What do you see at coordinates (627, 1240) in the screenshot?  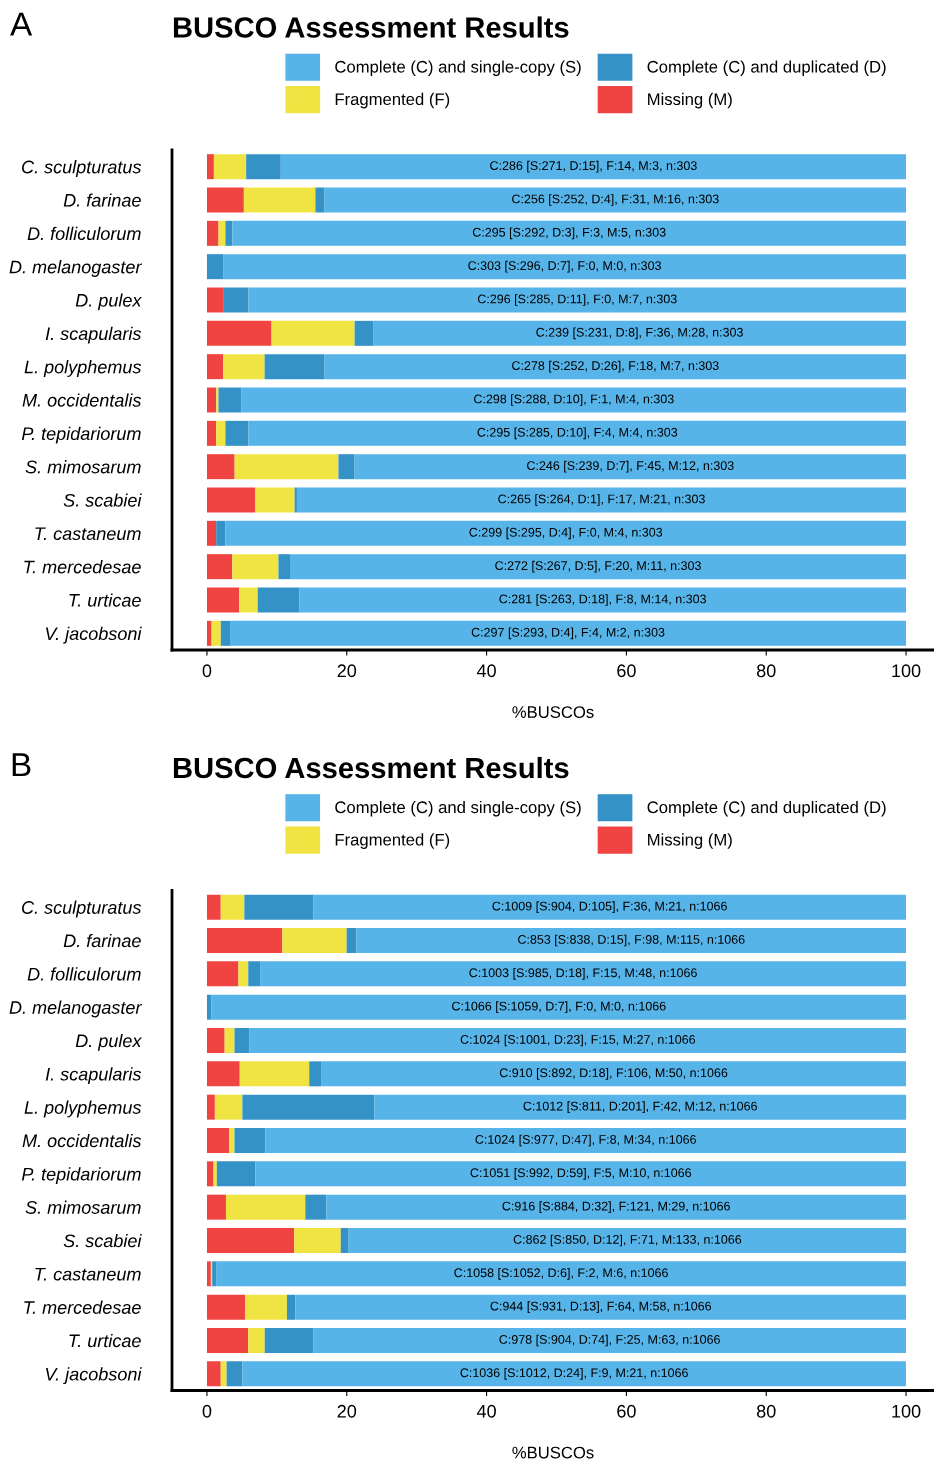 I see `data-label: C:862 [S:850, D:12], F:71, M:133, n:1066` at bounding box center [627, 1240].